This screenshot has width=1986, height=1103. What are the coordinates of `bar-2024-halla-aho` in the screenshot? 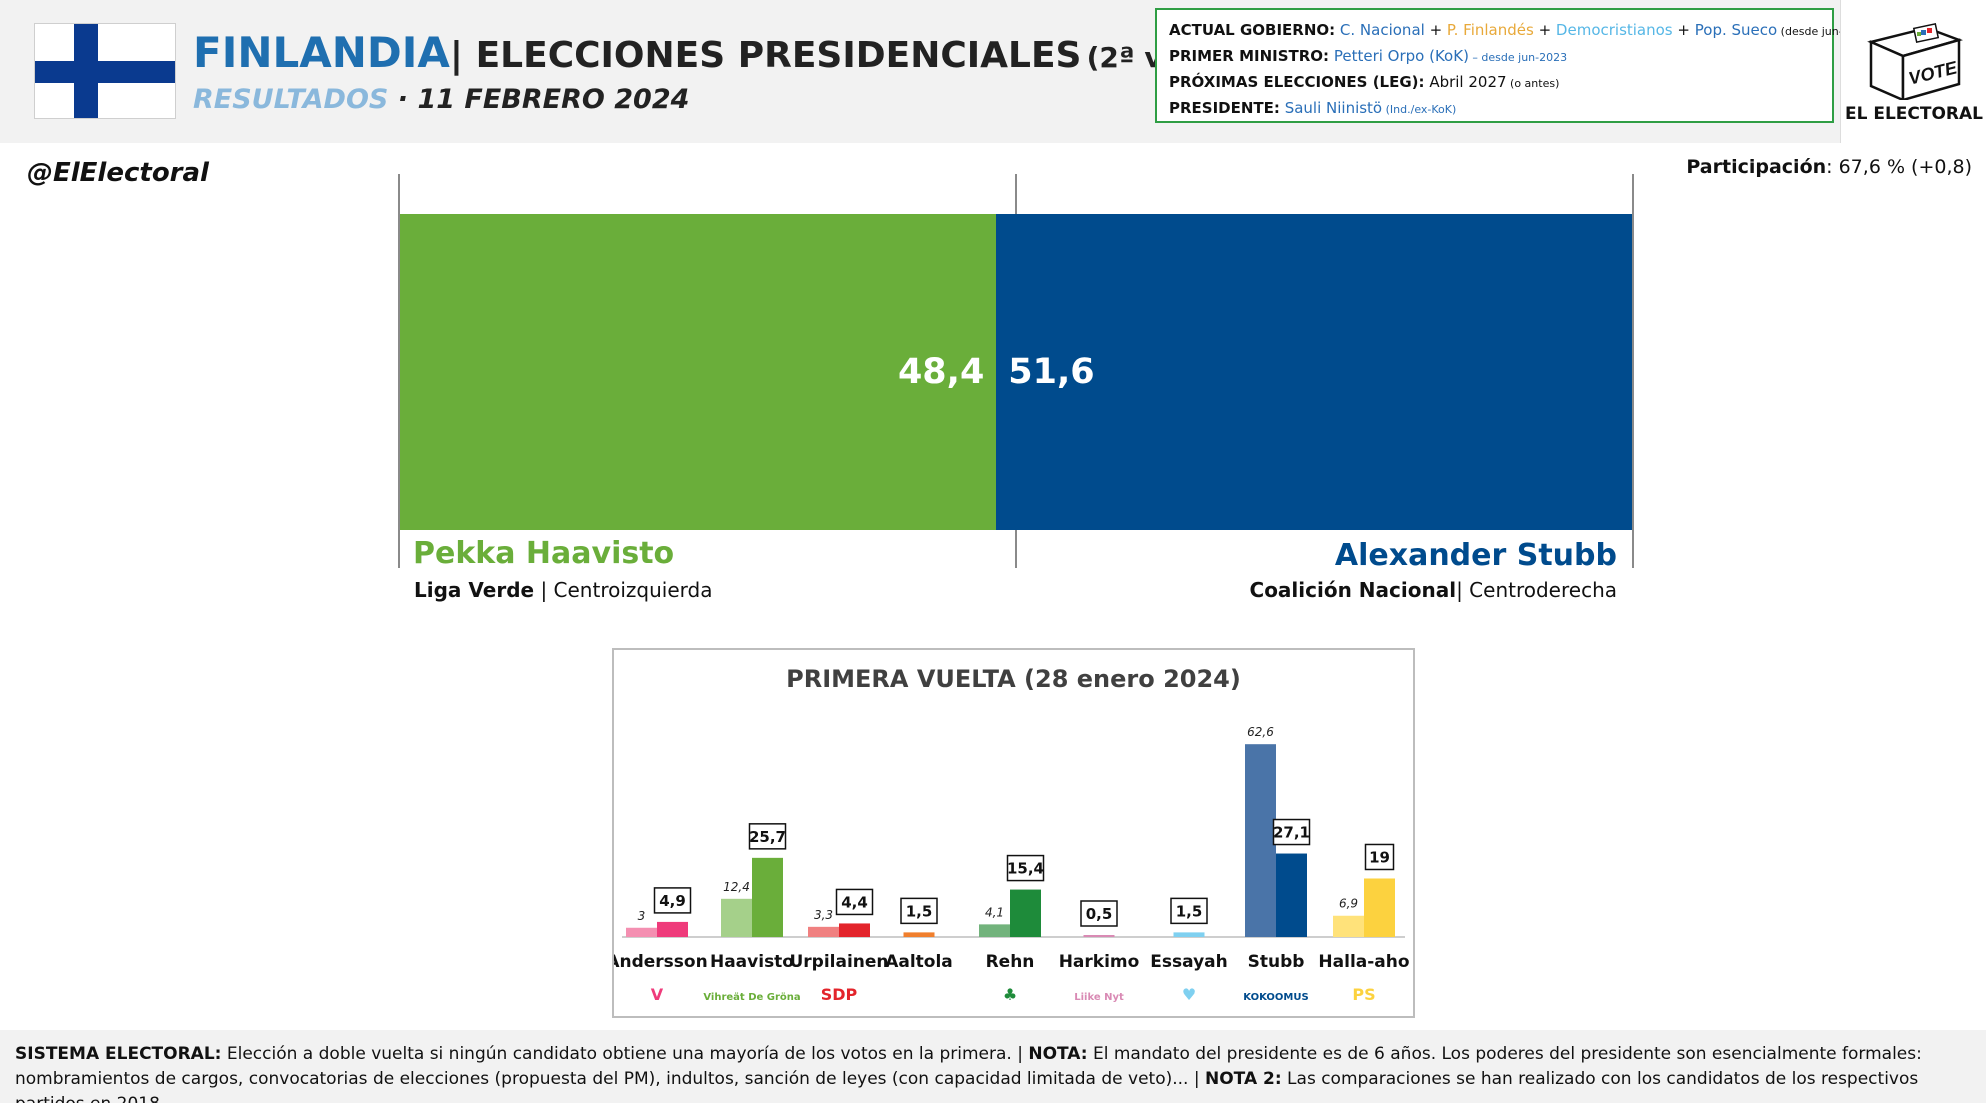 It's located at (1379, 907).